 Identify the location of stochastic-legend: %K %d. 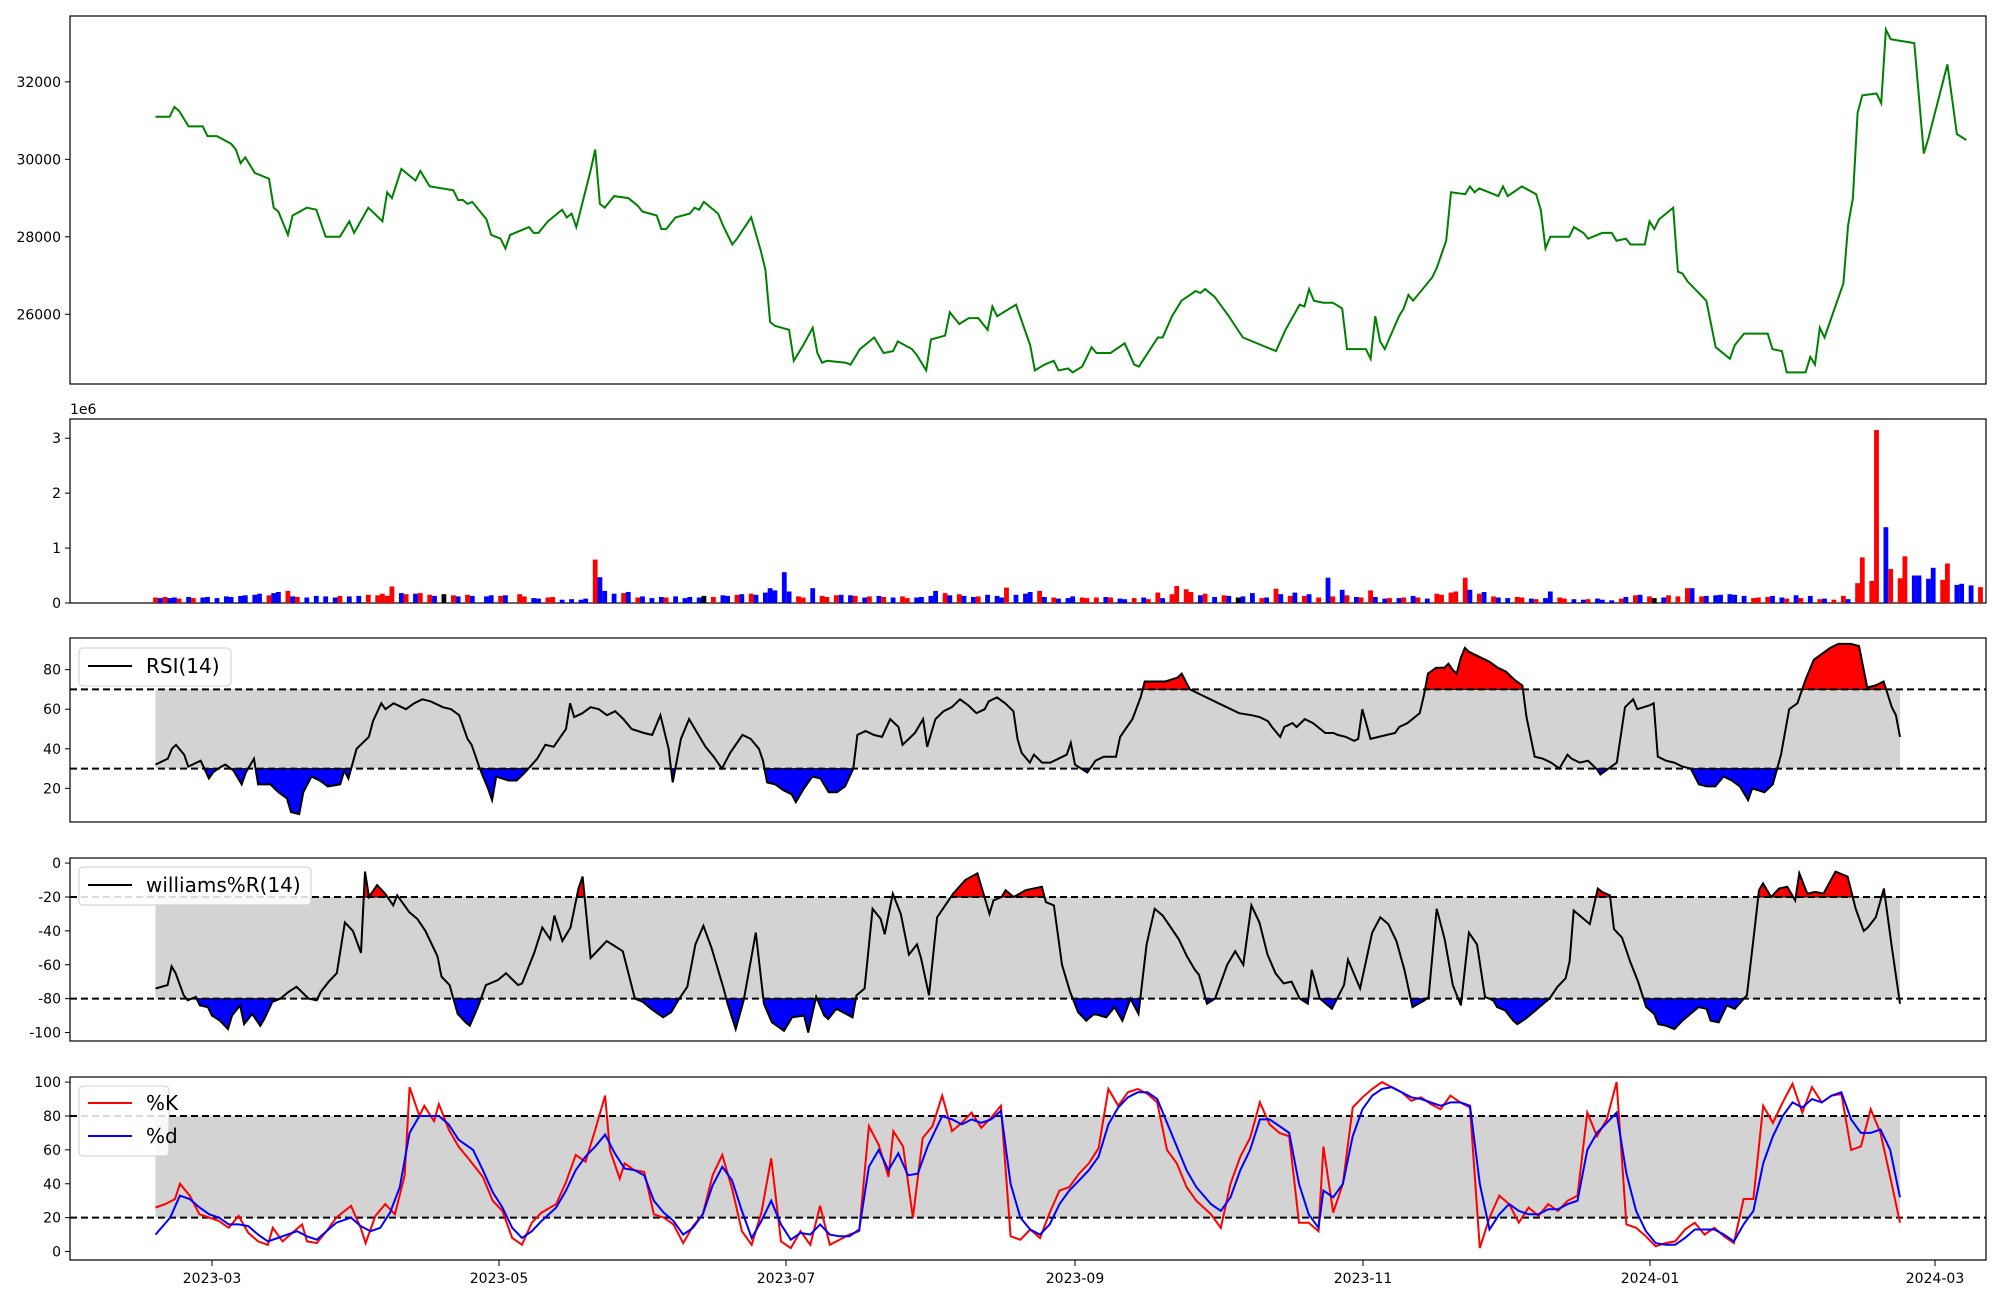
(128, 1121).